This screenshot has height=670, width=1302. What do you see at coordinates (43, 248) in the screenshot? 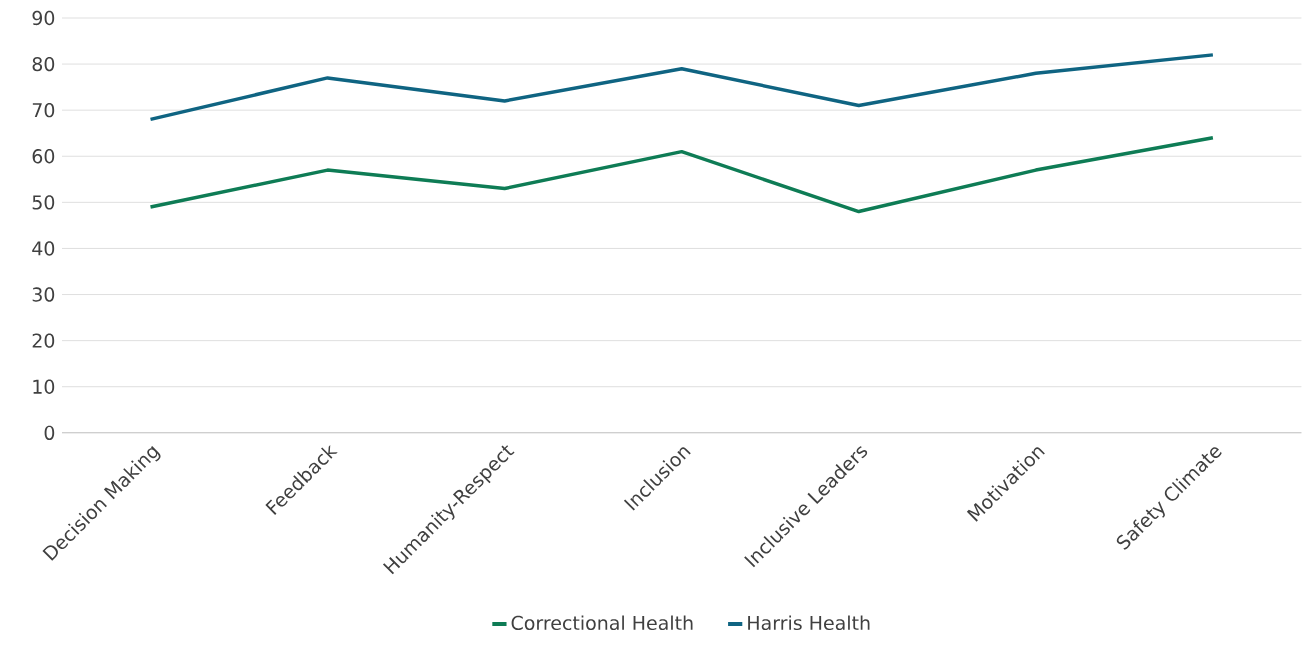
I see `y-tick-label: 40` at bounding box center [43, 248].